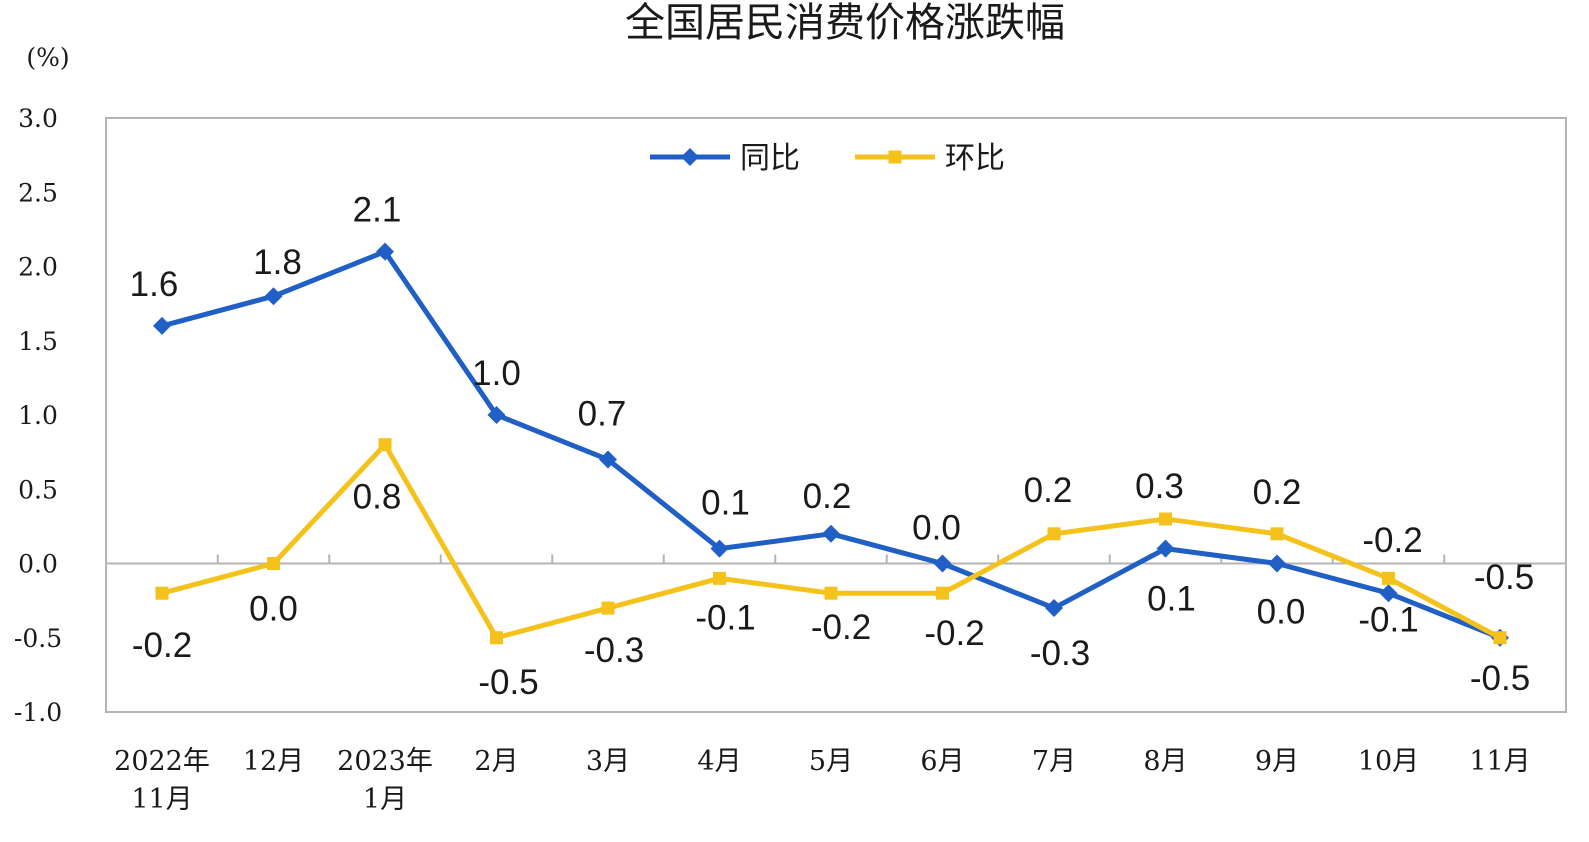 Image resolution: width=1589 pixels, height=842 pixels. Describe the element at coordinates (496, 761) in the screenshot. I see `x-tick-label: 2月` at that location.